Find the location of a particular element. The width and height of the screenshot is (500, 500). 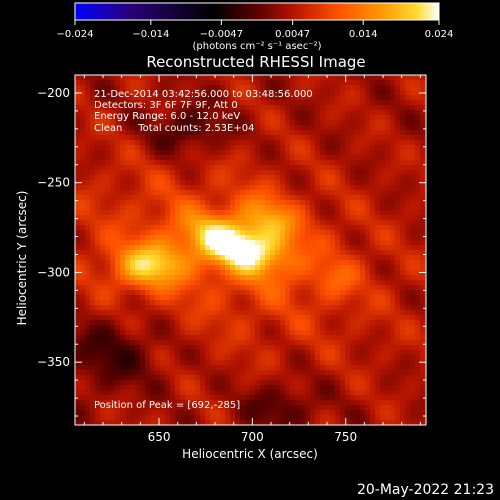

colorbar-gradient is located at coordinates (257, 11).